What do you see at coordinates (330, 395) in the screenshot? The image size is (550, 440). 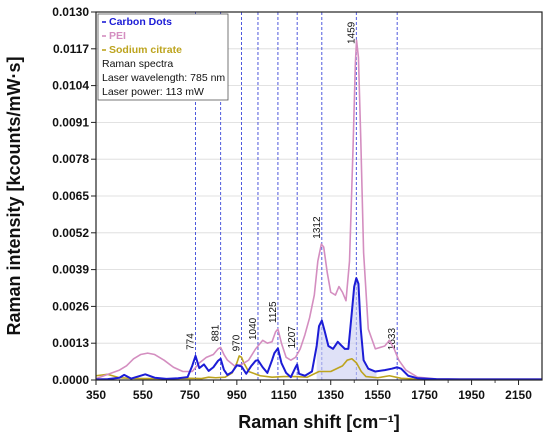 I see `x-tick-label: 1350` at bounding box center [330, 395].